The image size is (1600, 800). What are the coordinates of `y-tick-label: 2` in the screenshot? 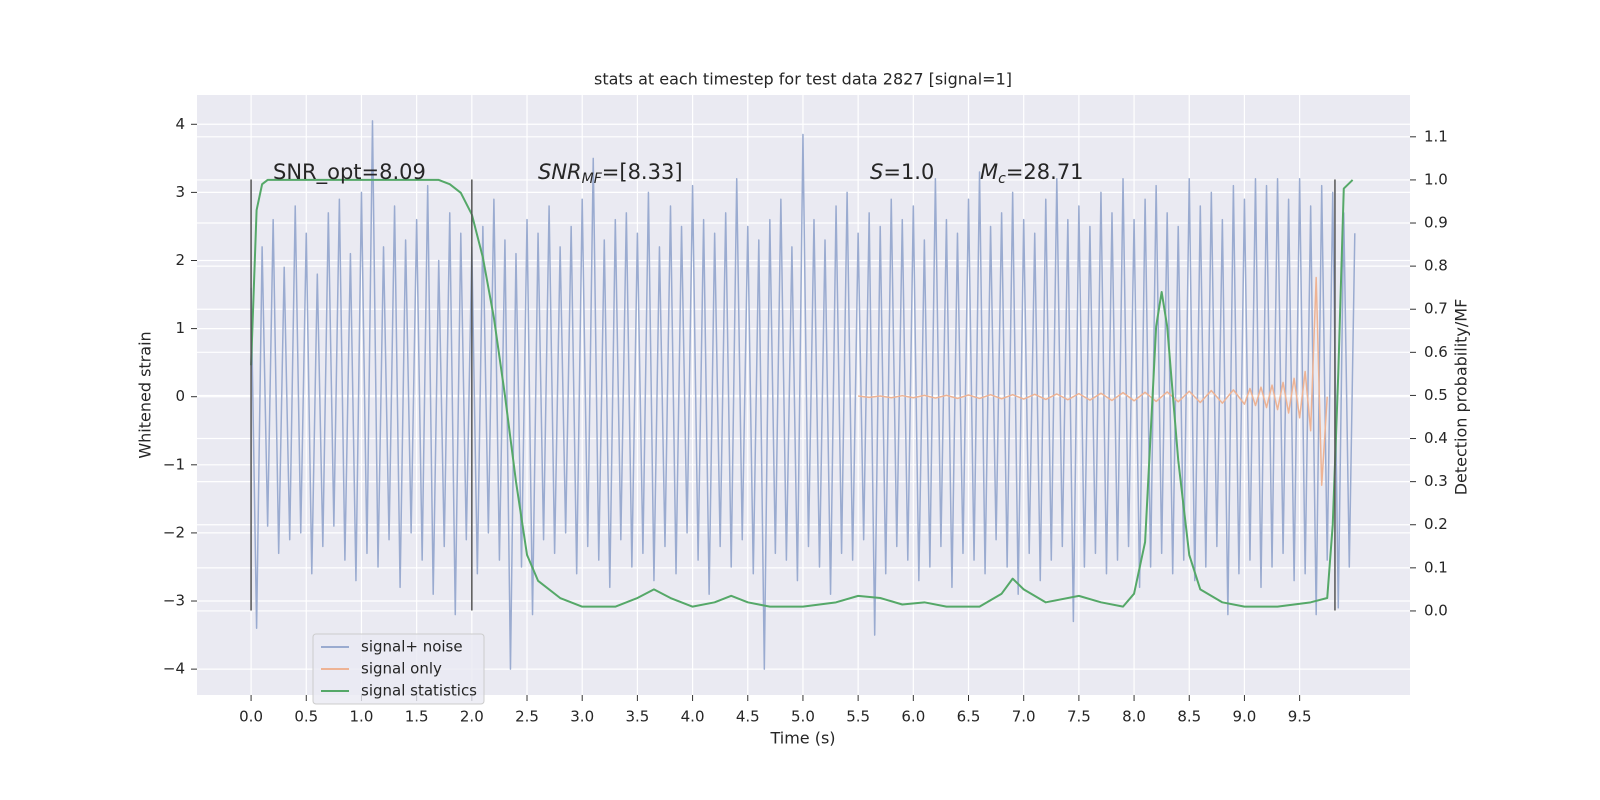 It's located at (180, 260).